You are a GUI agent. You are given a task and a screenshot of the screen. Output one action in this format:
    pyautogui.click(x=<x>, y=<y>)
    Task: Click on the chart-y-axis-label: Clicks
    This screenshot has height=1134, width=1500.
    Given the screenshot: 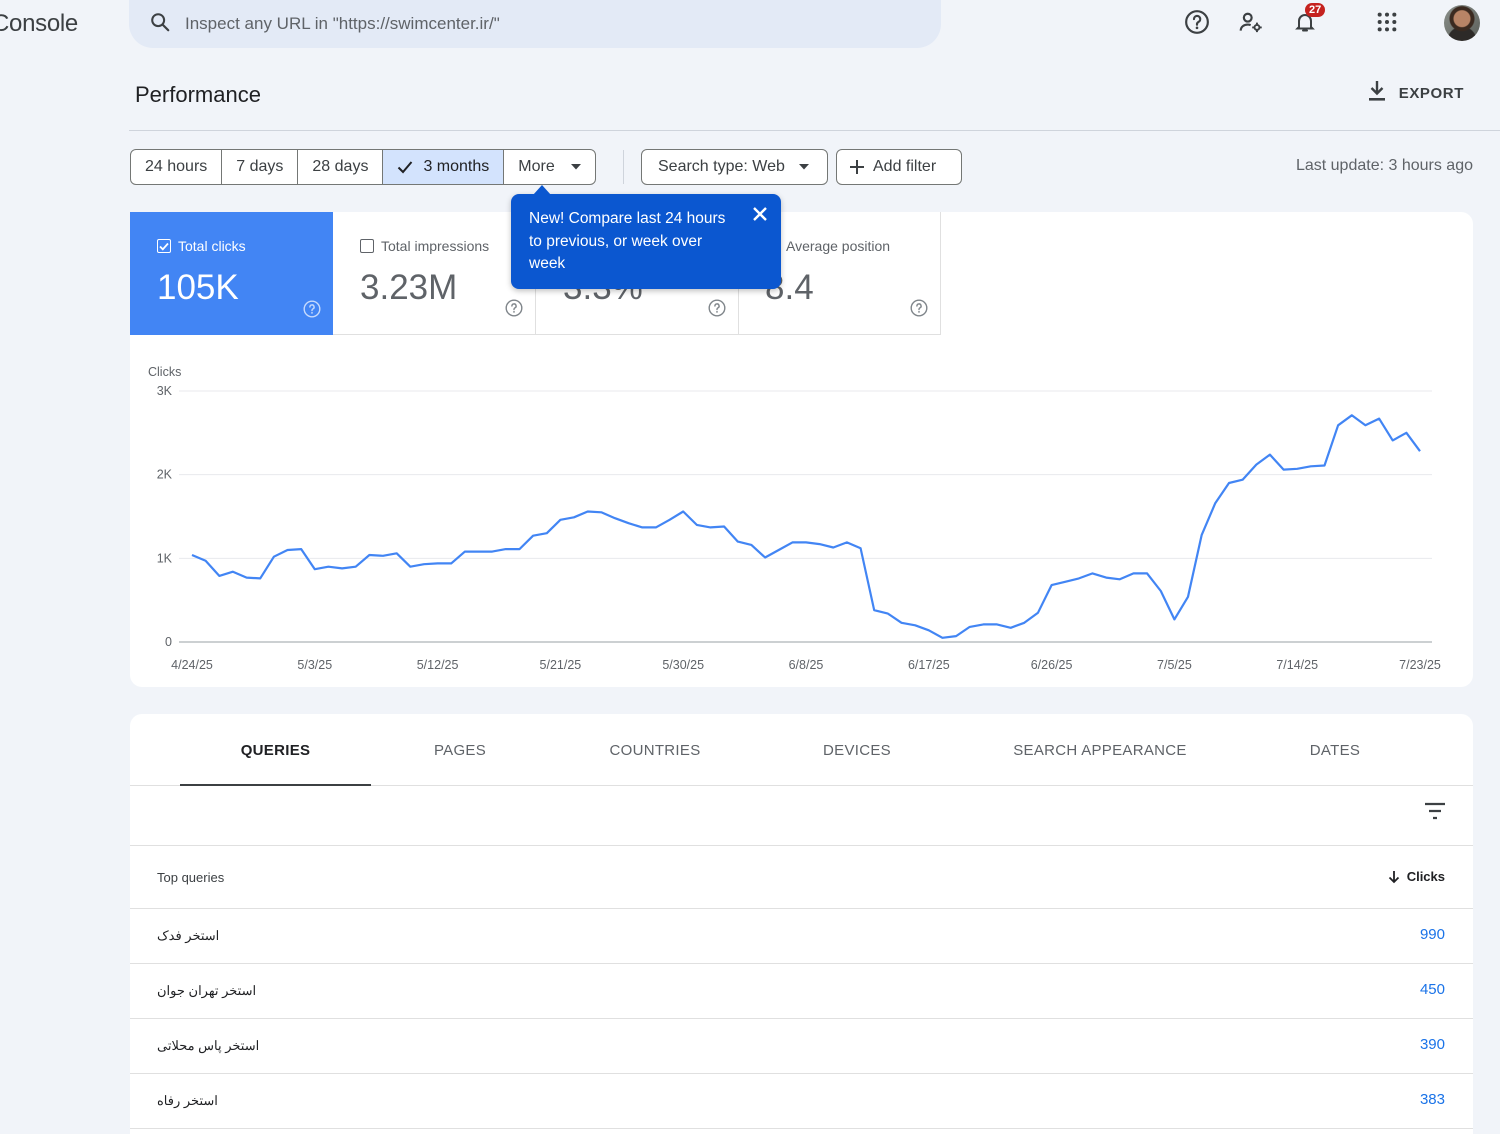 What is the action you would take?
    pyautogui.click(x=164, y=372)
    